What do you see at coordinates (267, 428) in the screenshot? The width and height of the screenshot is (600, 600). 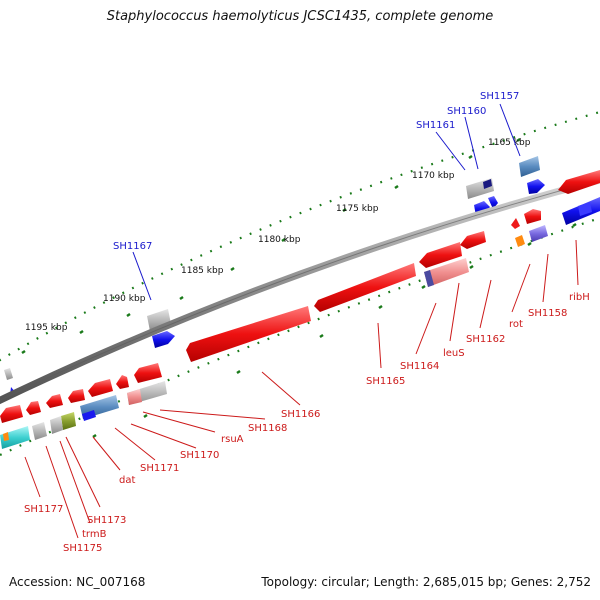 I see `gene-label-sh1168: SH1168` at bounding box center [267, 428].